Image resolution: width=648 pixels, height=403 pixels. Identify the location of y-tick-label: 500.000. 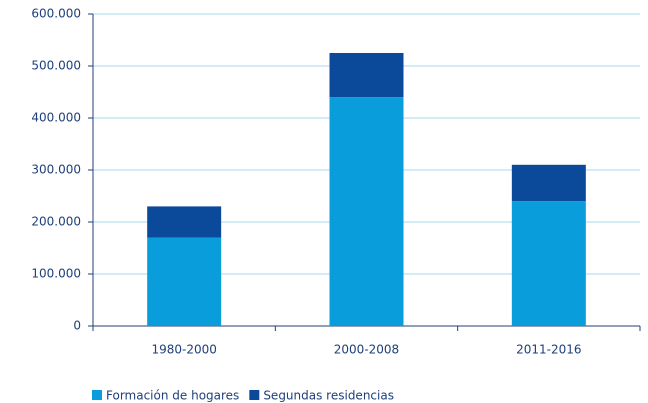
(56, 66).